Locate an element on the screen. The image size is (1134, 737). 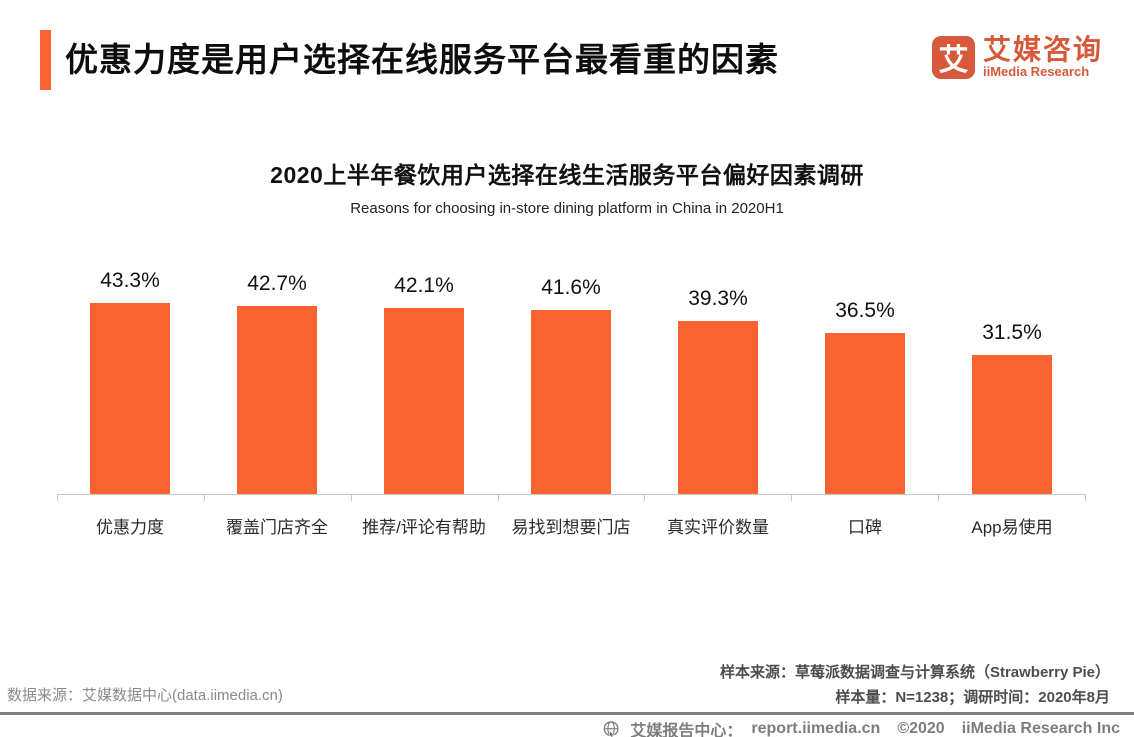
title-accent-bar is located at coordinates (45, 60).